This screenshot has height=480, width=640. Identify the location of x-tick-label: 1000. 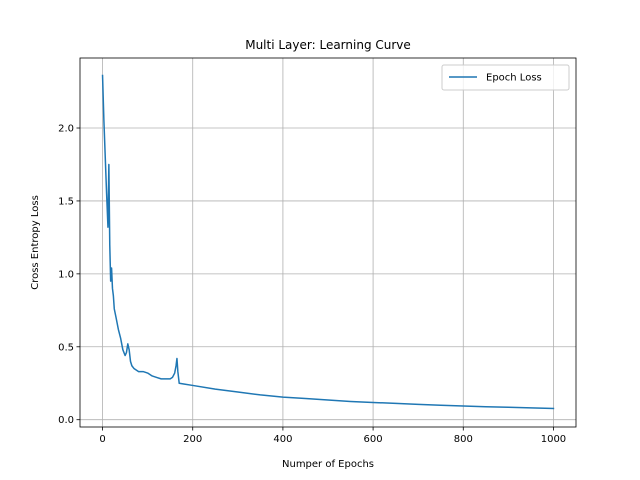
(553, 439).